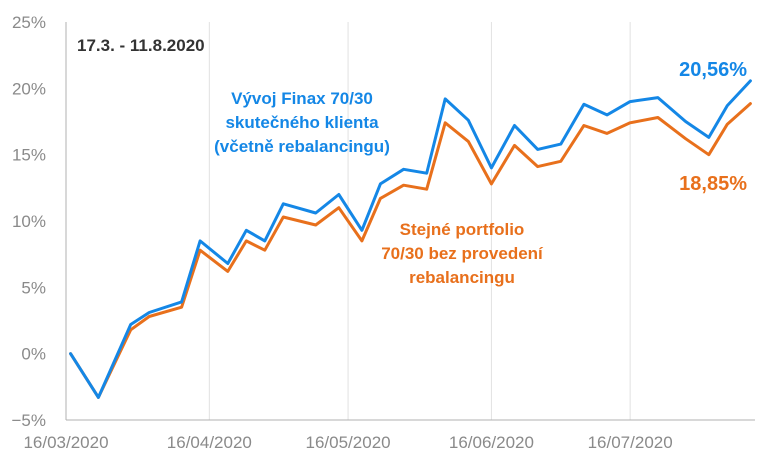  I want to click on orange-label-line-3: rebalancingu, so click(462, 277).